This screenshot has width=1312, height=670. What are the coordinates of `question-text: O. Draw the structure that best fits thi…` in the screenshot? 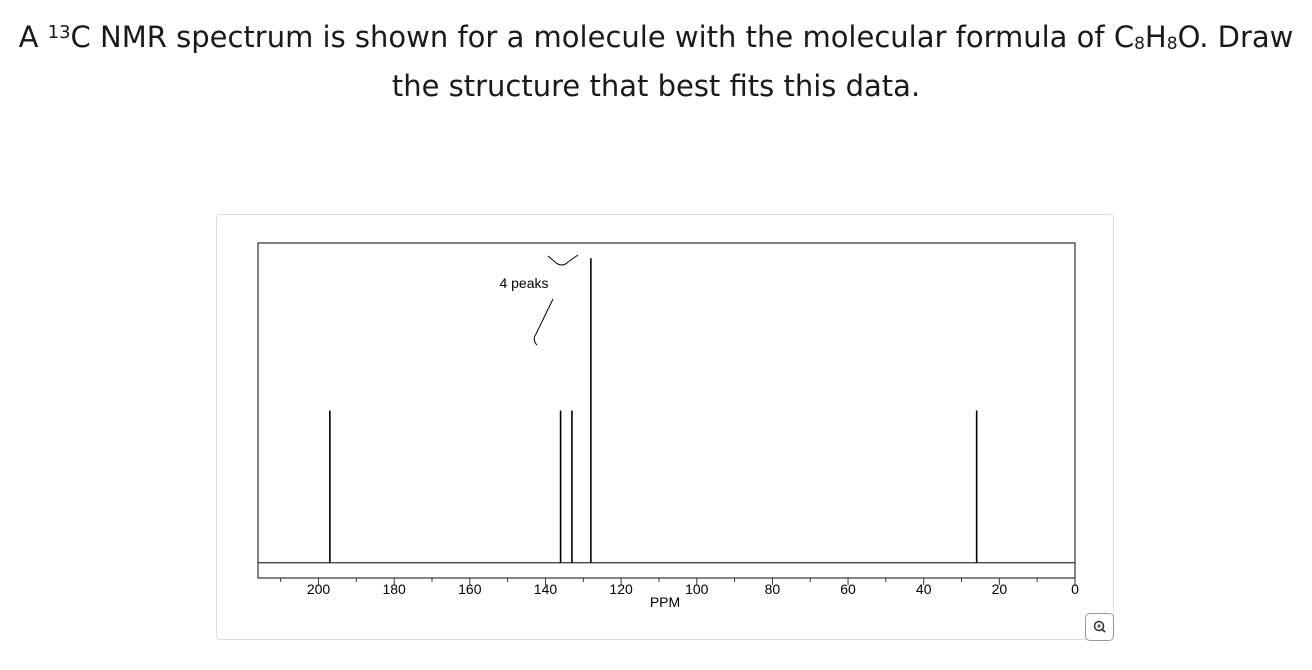 It's located at (842, 61).